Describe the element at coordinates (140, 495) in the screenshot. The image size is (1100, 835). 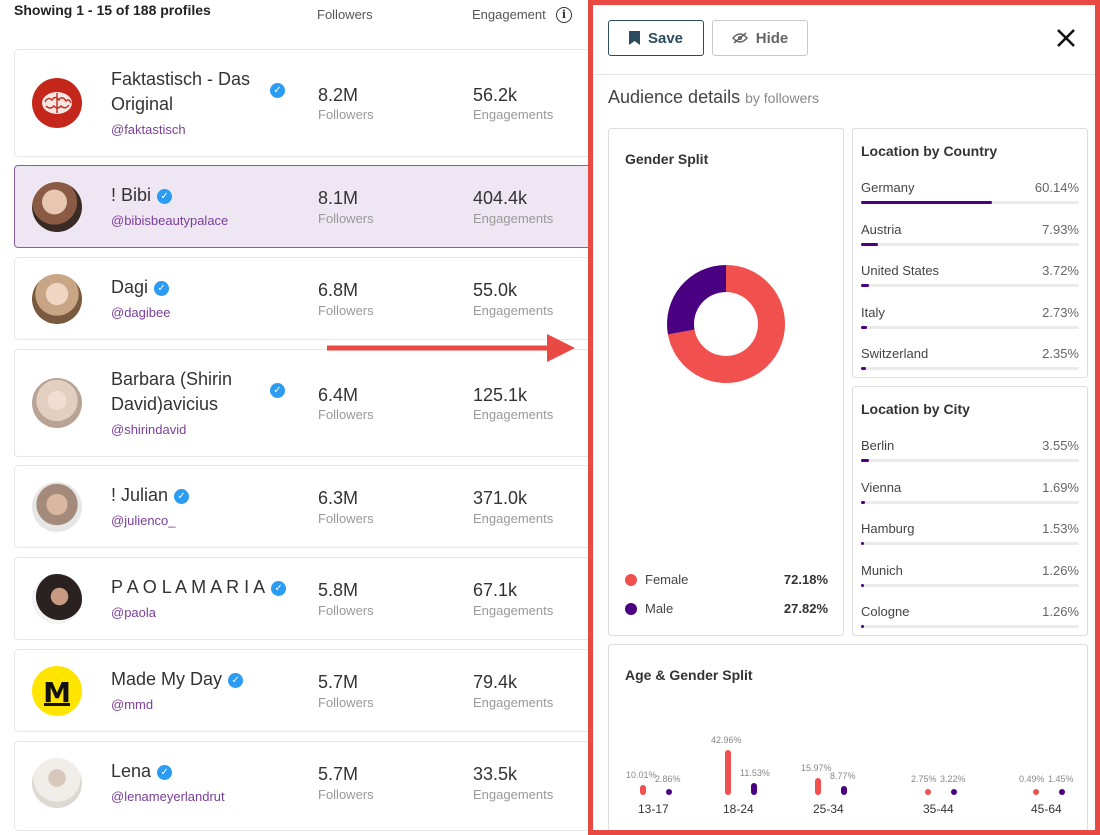
I see `profile-name-text: ! Julian` at that location.